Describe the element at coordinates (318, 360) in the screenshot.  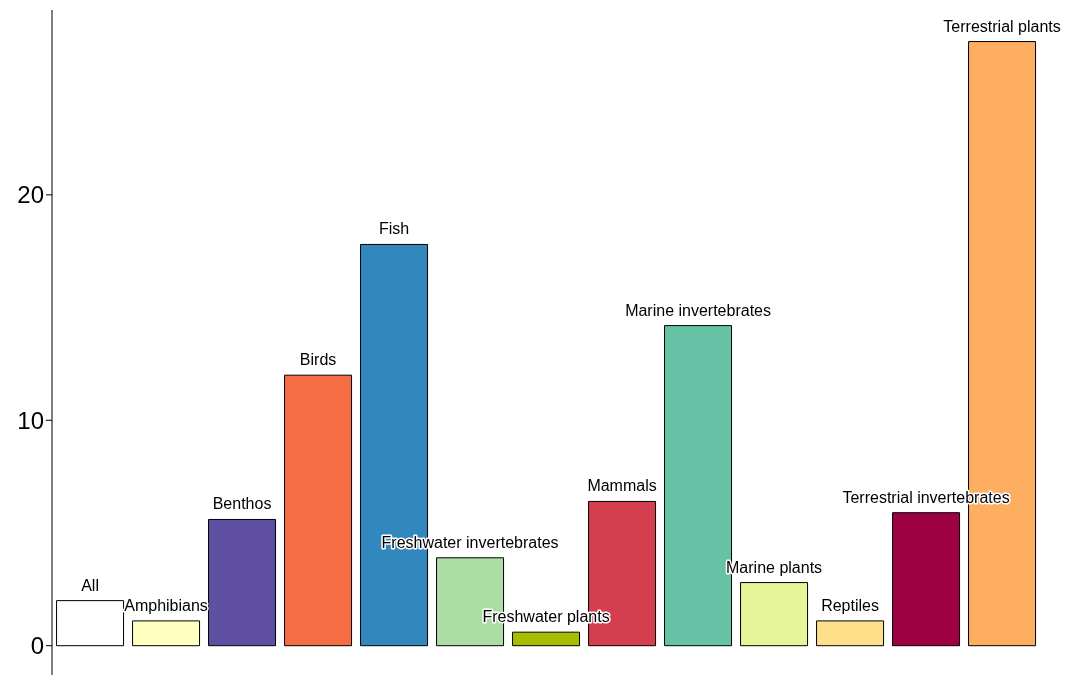
I see `x-tick-label: Birds` at that location.